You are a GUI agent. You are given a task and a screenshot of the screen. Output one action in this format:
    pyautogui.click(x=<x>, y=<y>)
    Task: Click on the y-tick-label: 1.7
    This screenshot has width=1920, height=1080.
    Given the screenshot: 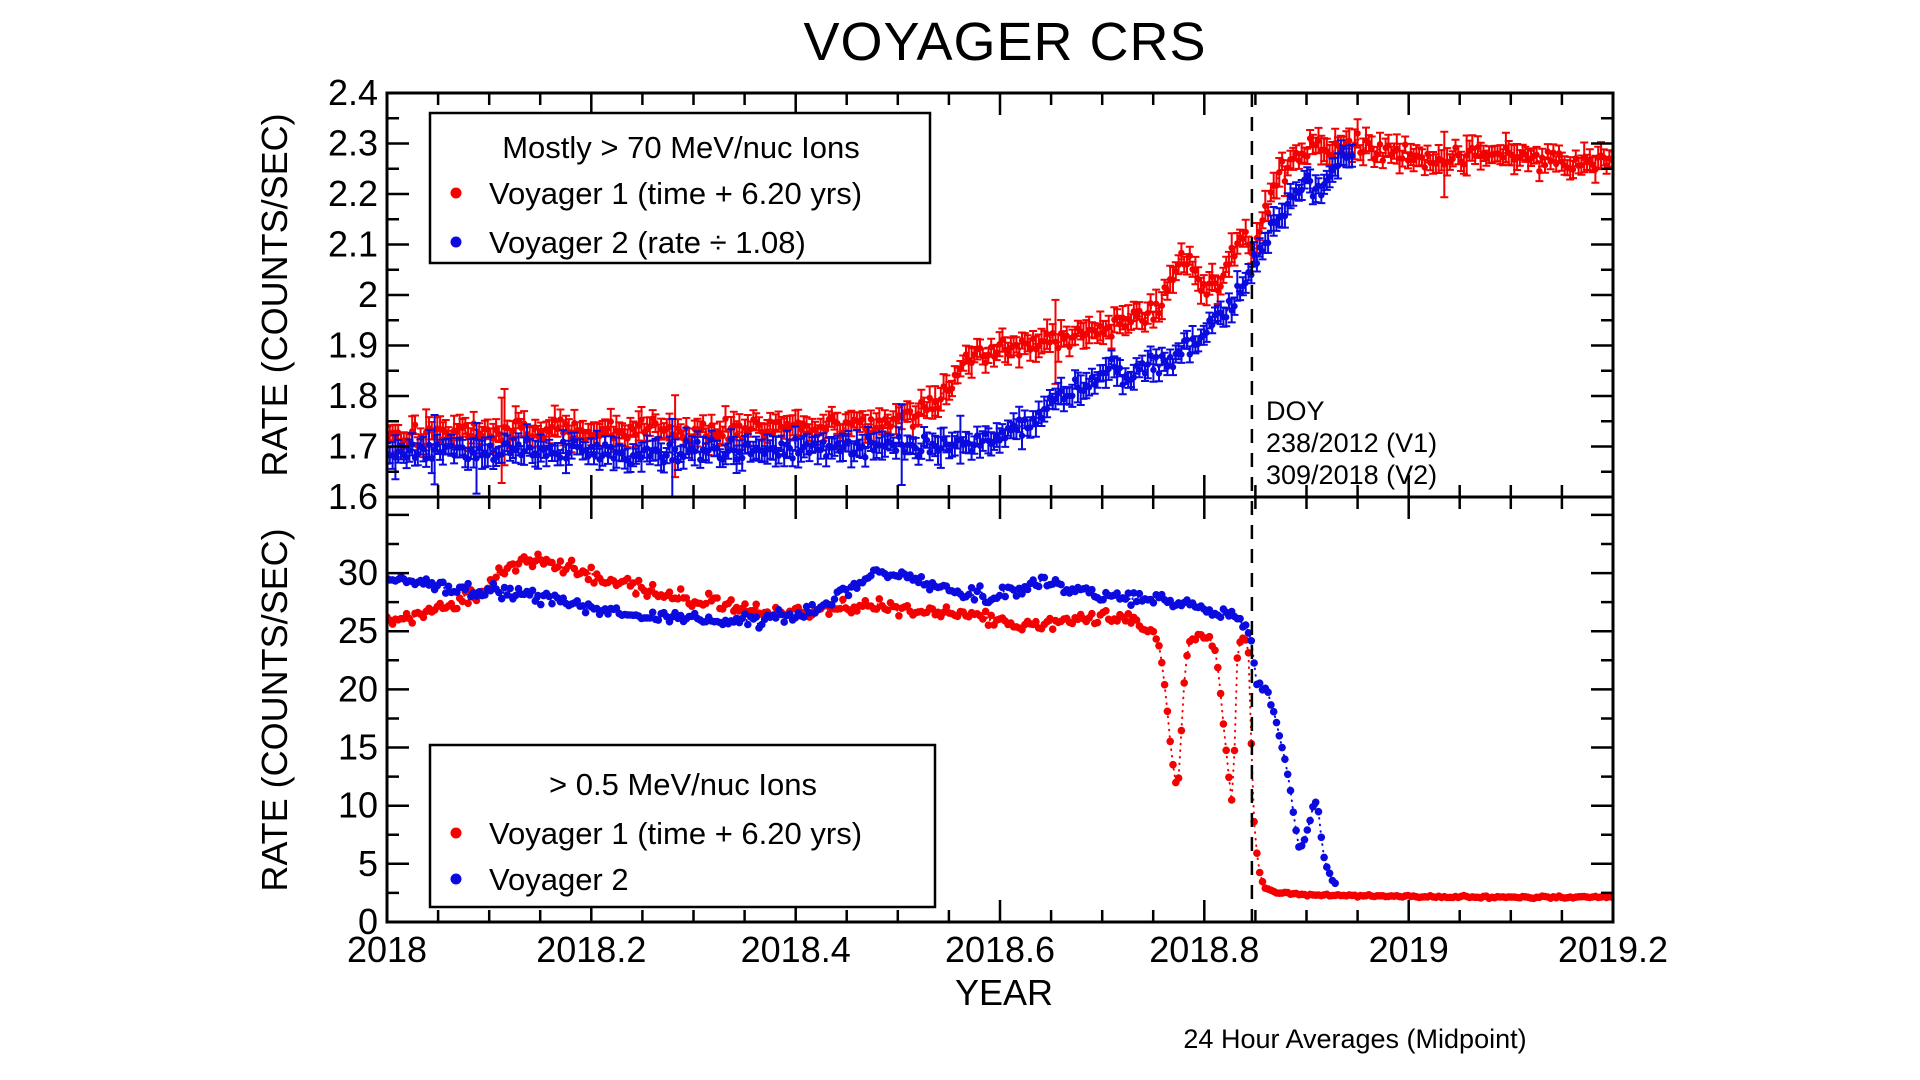 What is the action you would take?
    pyautogui.click(x=353, y=446)
    